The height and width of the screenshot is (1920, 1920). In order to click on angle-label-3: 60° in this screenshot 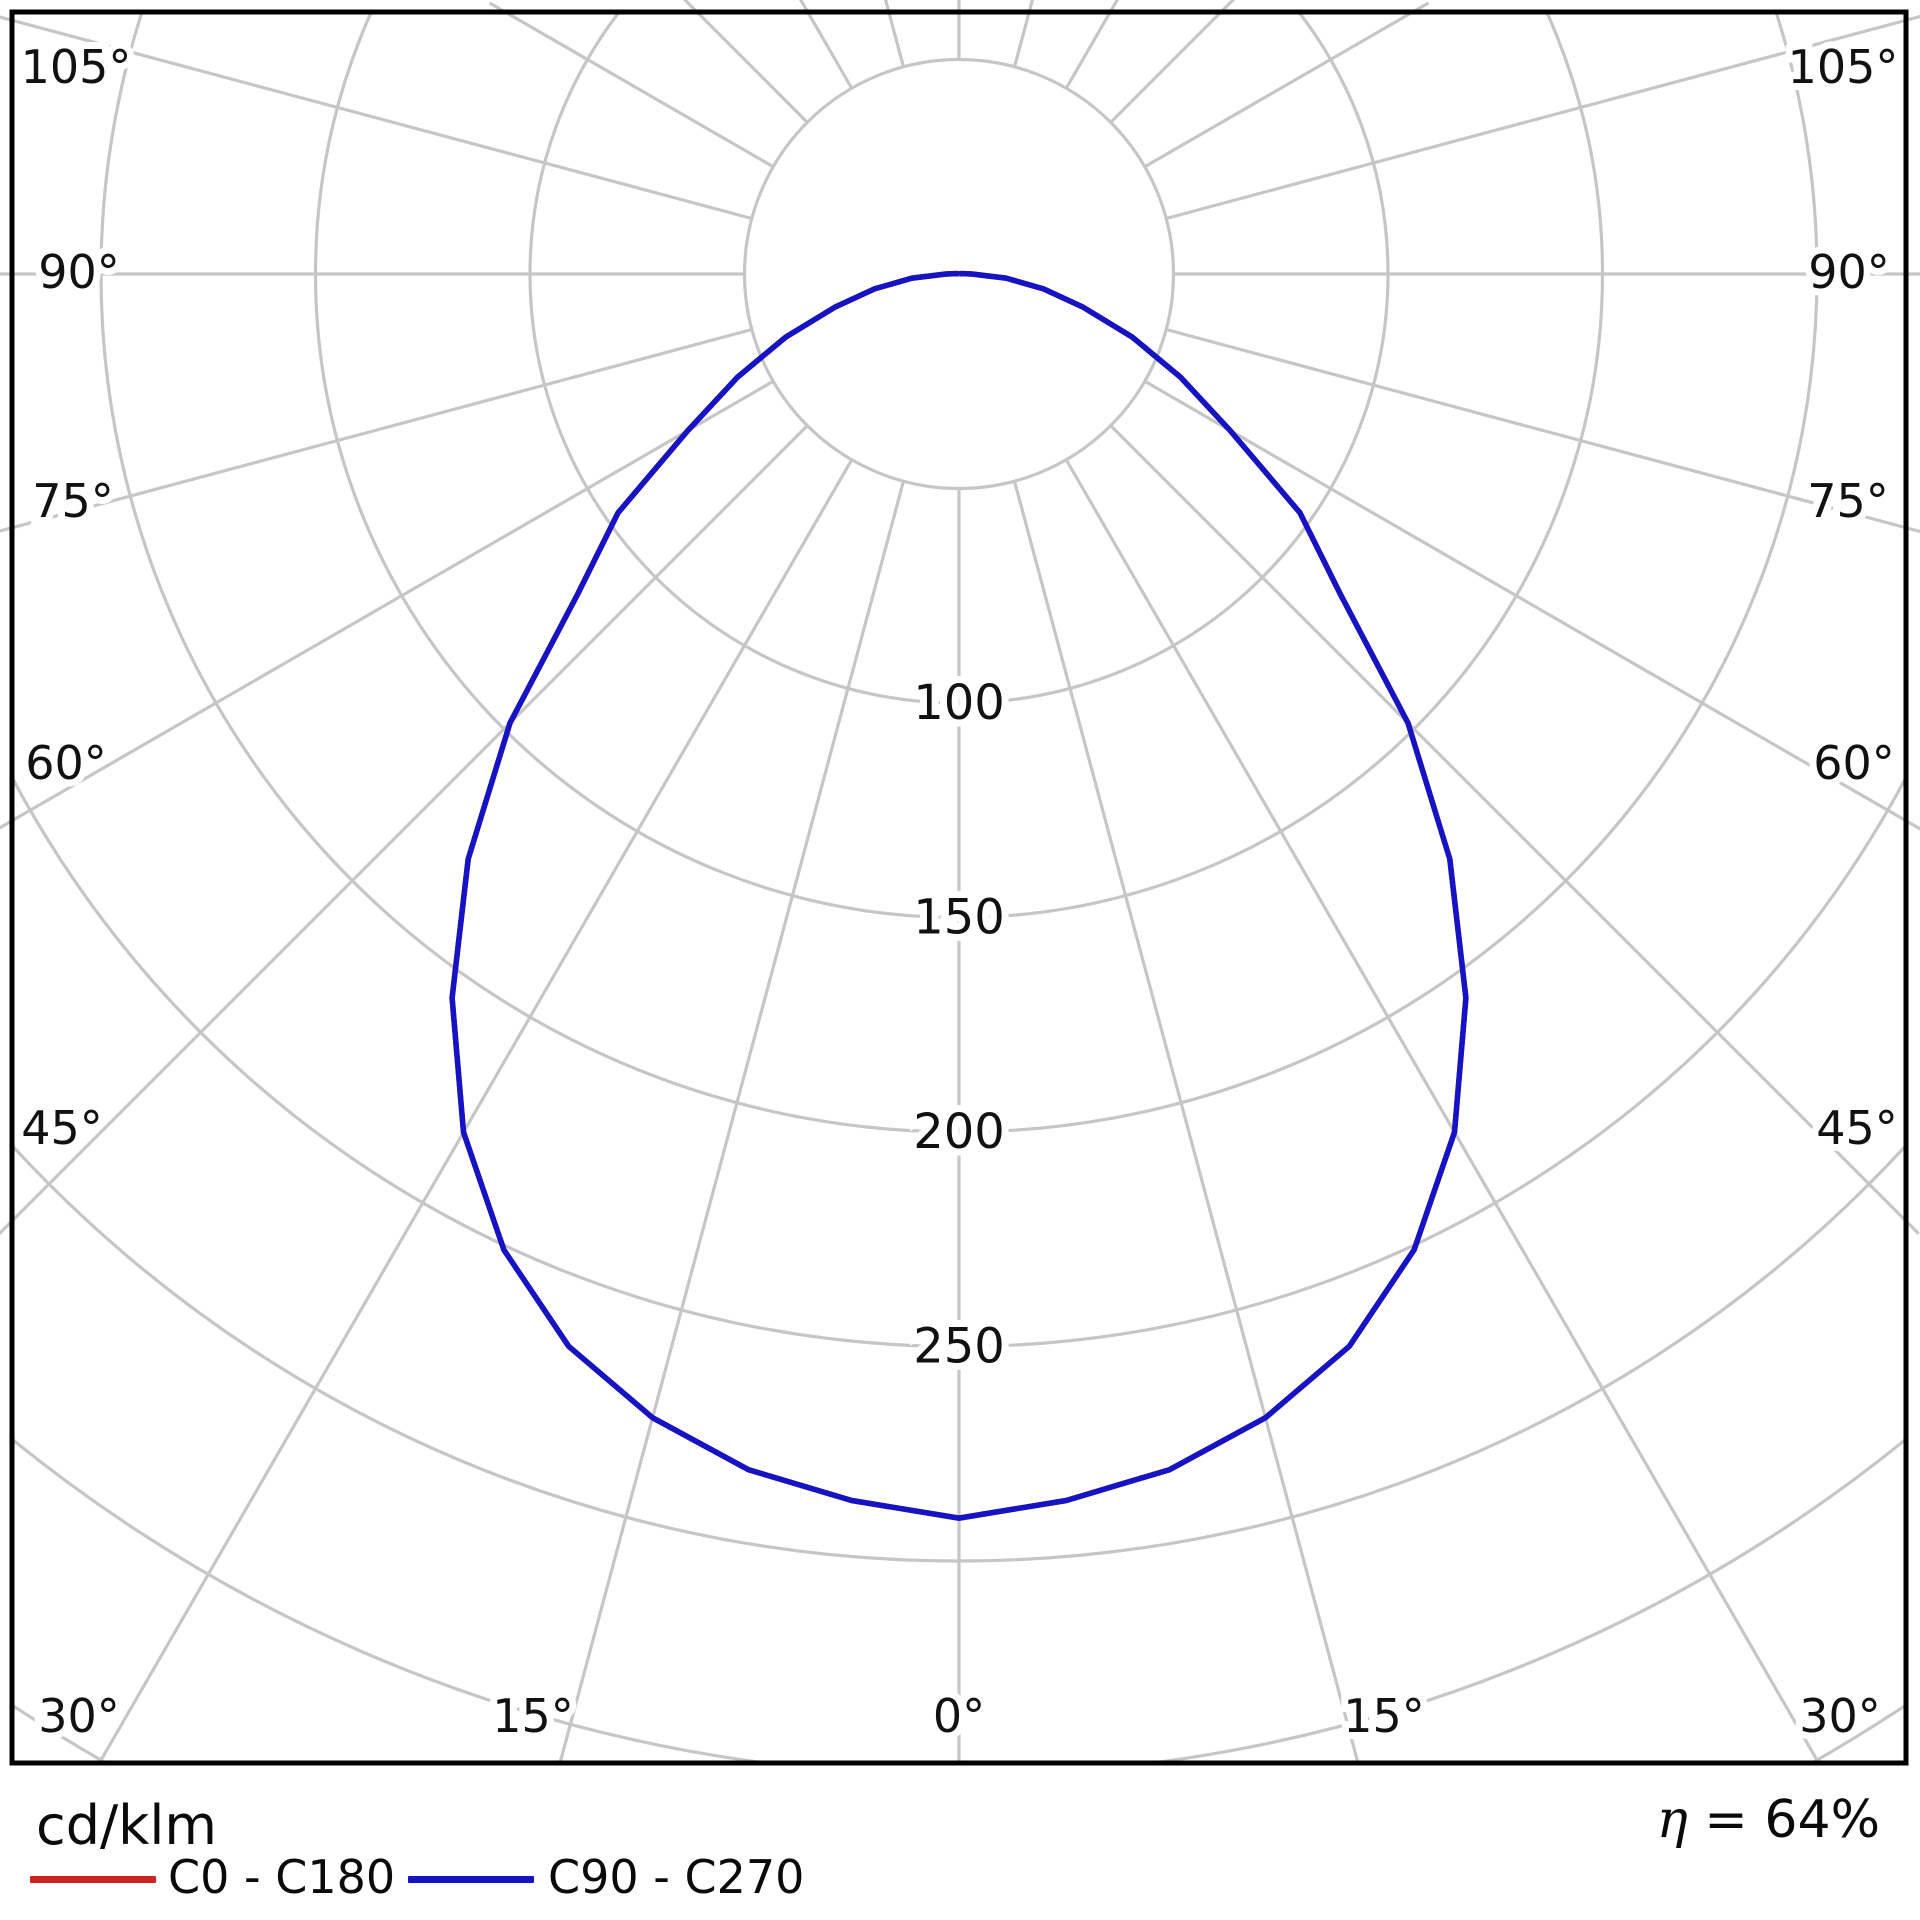, I will do `click(66, 763)`.